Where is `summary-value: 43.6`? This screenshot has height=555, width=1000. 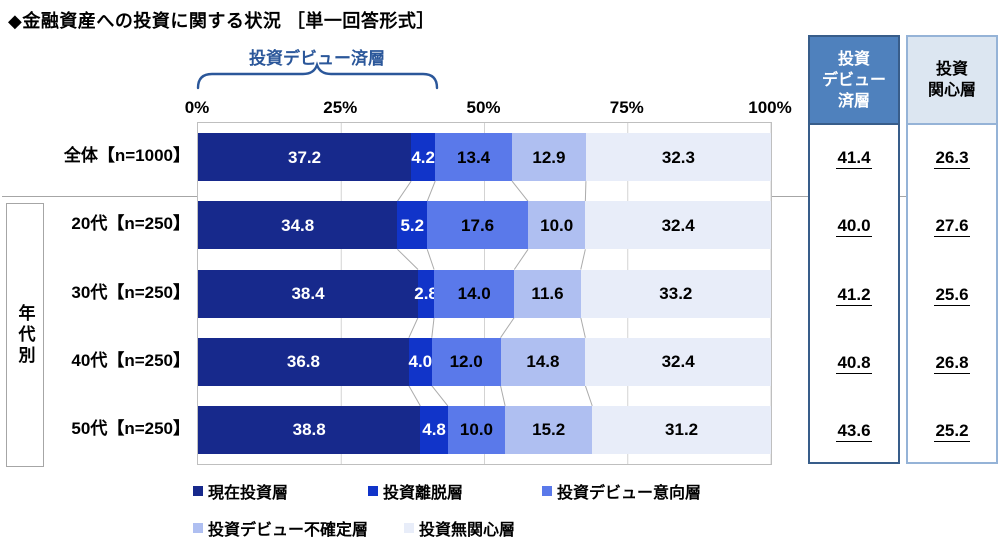 summary-value: 43.6 is located at coordinates (854, 431).